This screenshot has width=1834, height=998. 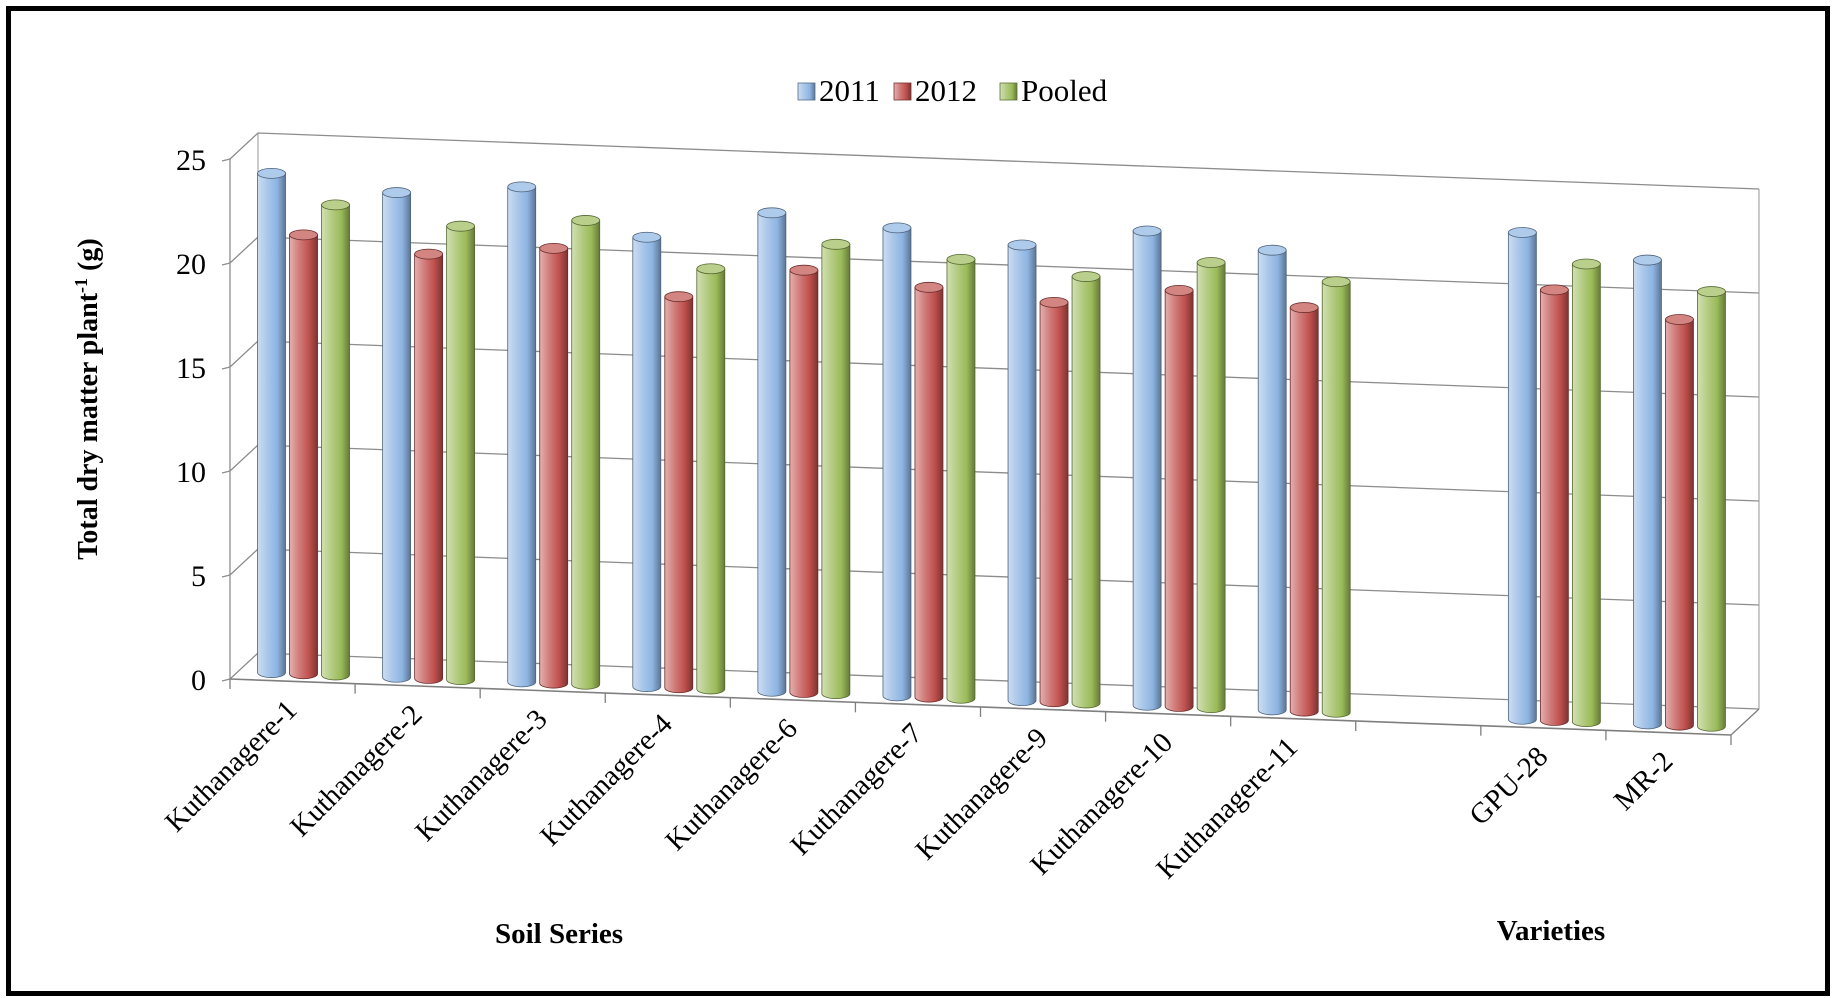 I want to click on legend-label-pooled: Pooled, so click(x=1064, y=90).